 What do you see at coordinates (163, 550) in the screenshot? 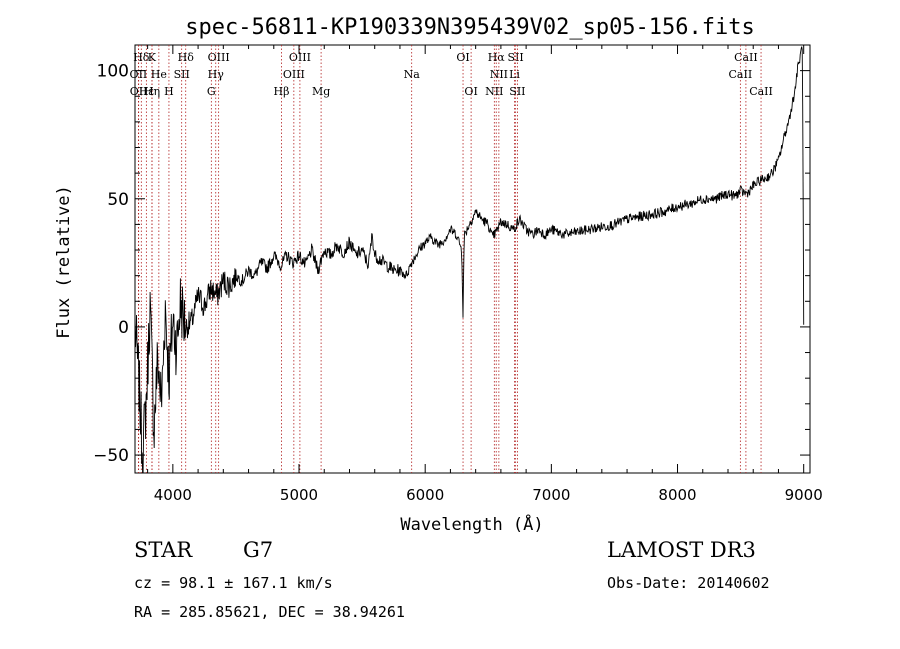
I see `object-class: STAR` at bounding box center [163, 550].